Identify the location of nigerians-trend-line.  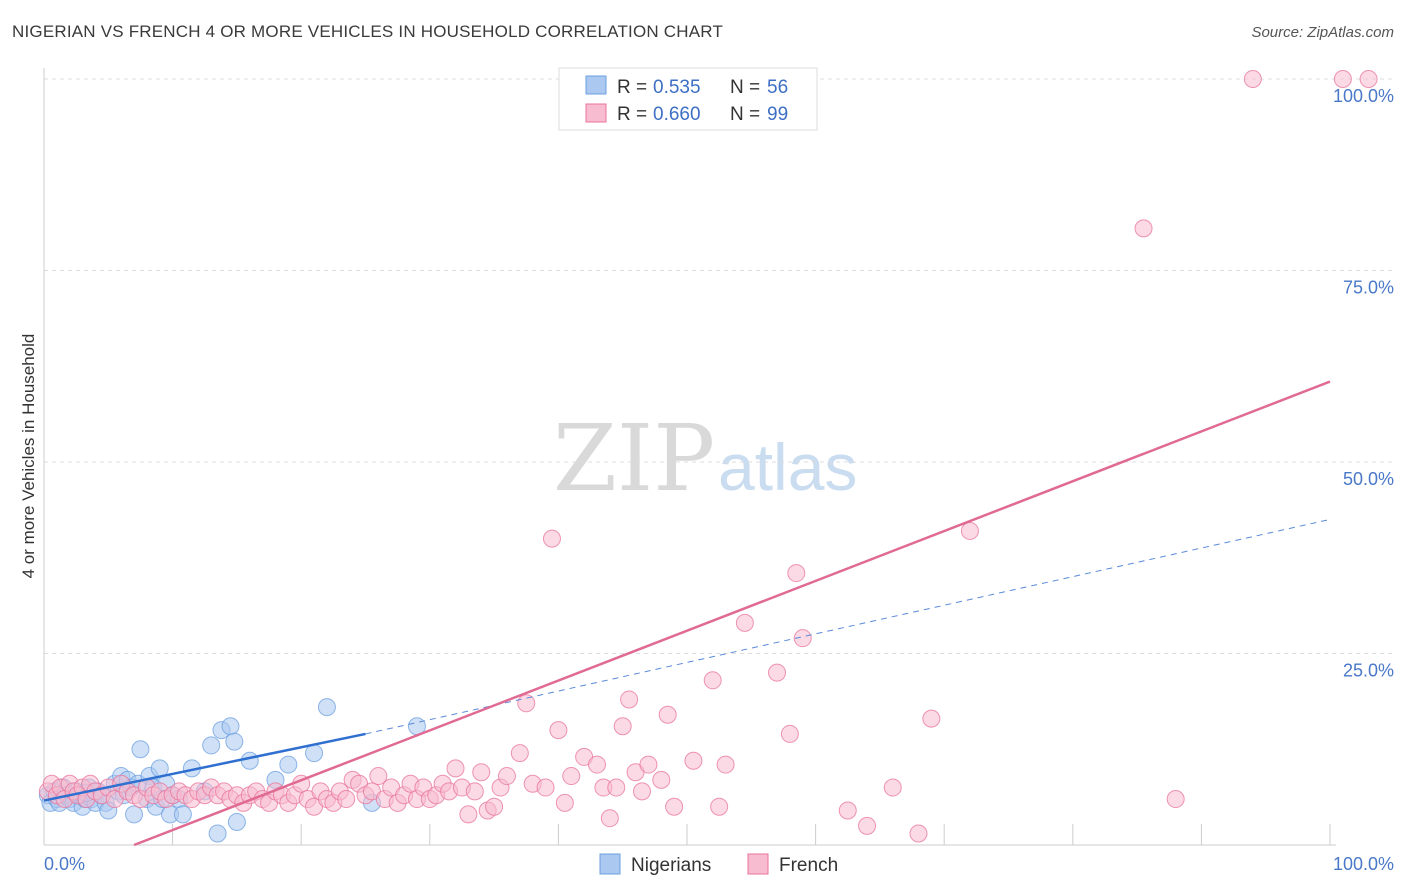
(204, 767).